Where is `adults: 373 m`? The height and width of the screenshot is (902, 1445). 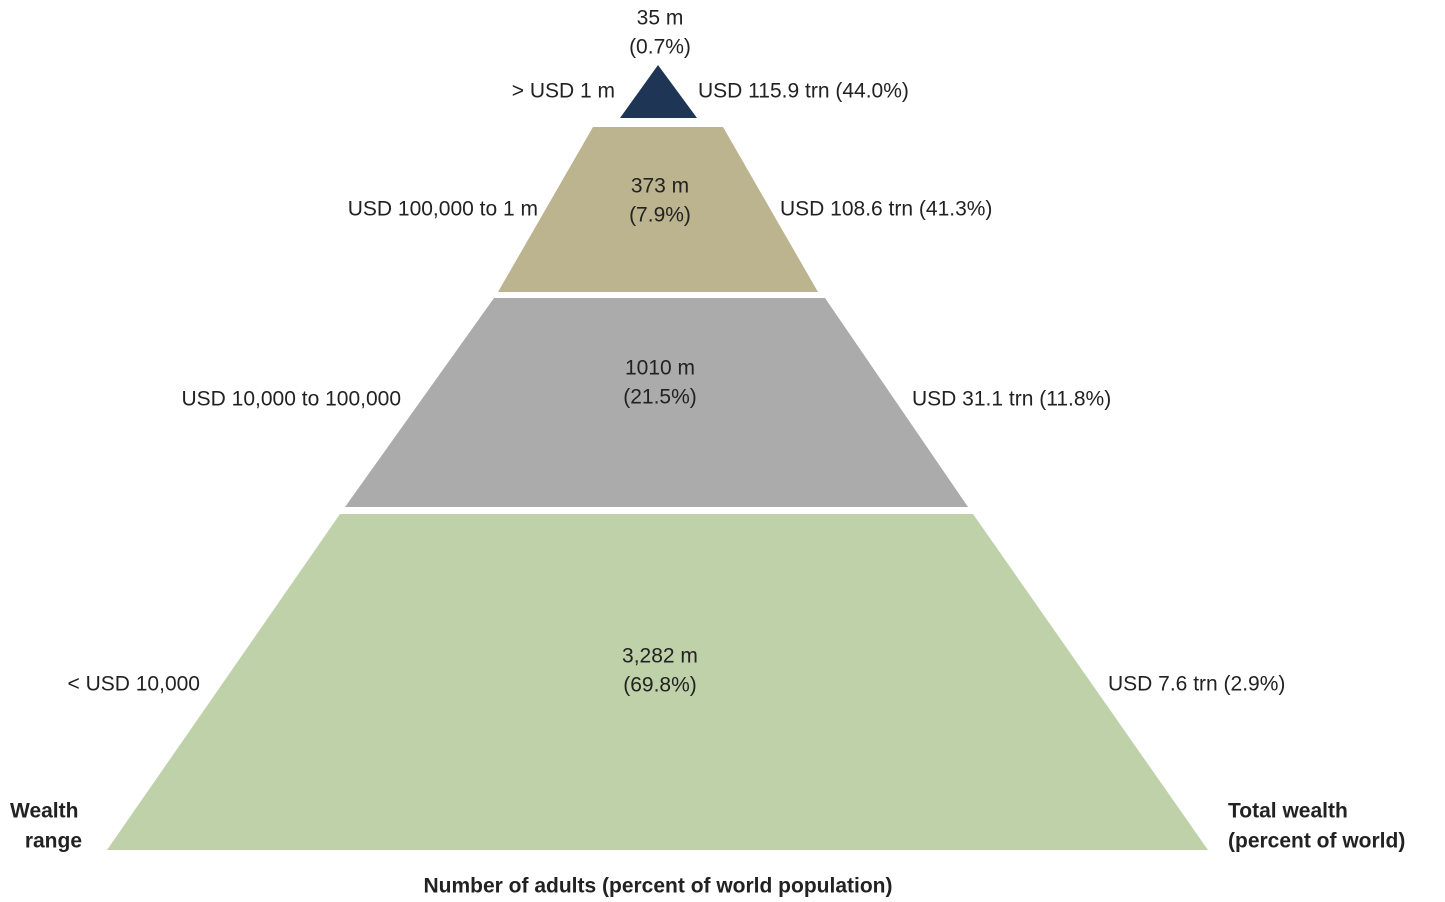 adults: 373 m is located at coordinates (660, 186).